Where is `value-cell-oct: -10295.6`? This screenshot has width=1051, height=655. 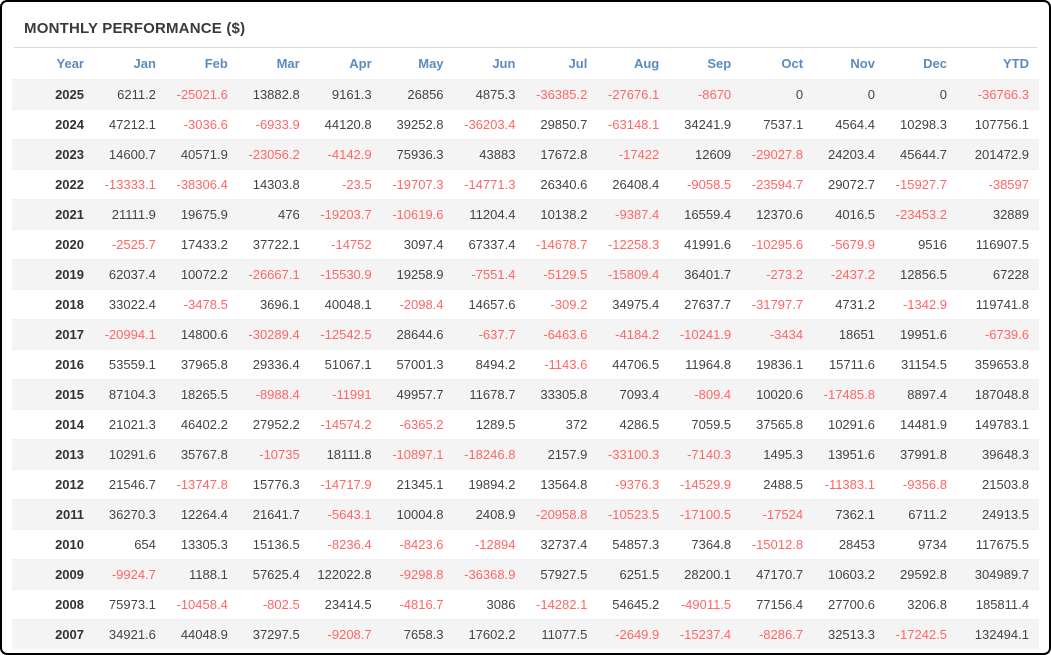 value-cell-oct: -10295.6 is located at coordinates (777, 244).